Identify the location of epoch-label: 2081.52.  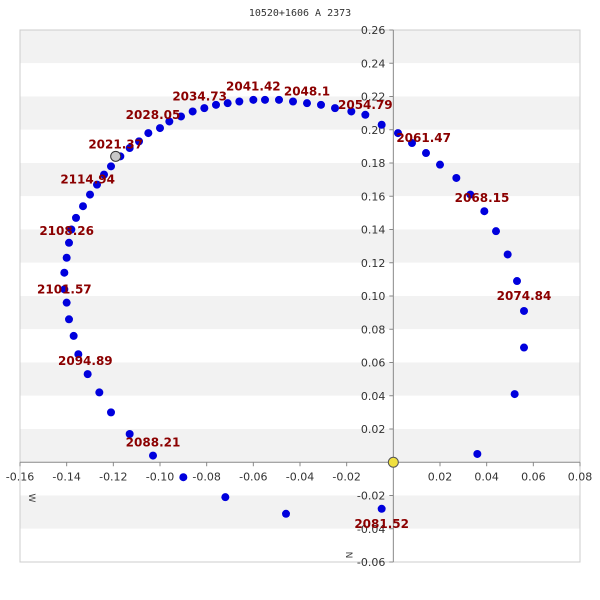
(381, 524).